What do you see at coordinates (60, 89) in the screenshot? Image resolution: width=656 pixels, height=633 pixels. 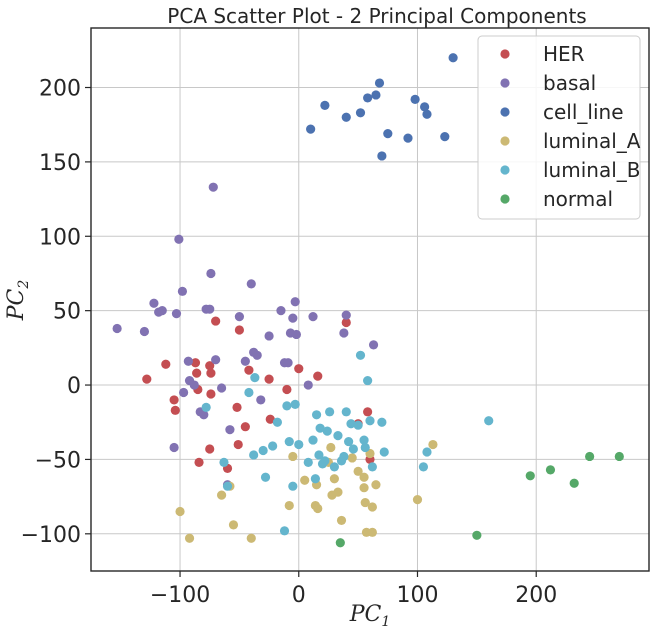 I see `y-tick-label: 200` at bounding box center [60, 89].